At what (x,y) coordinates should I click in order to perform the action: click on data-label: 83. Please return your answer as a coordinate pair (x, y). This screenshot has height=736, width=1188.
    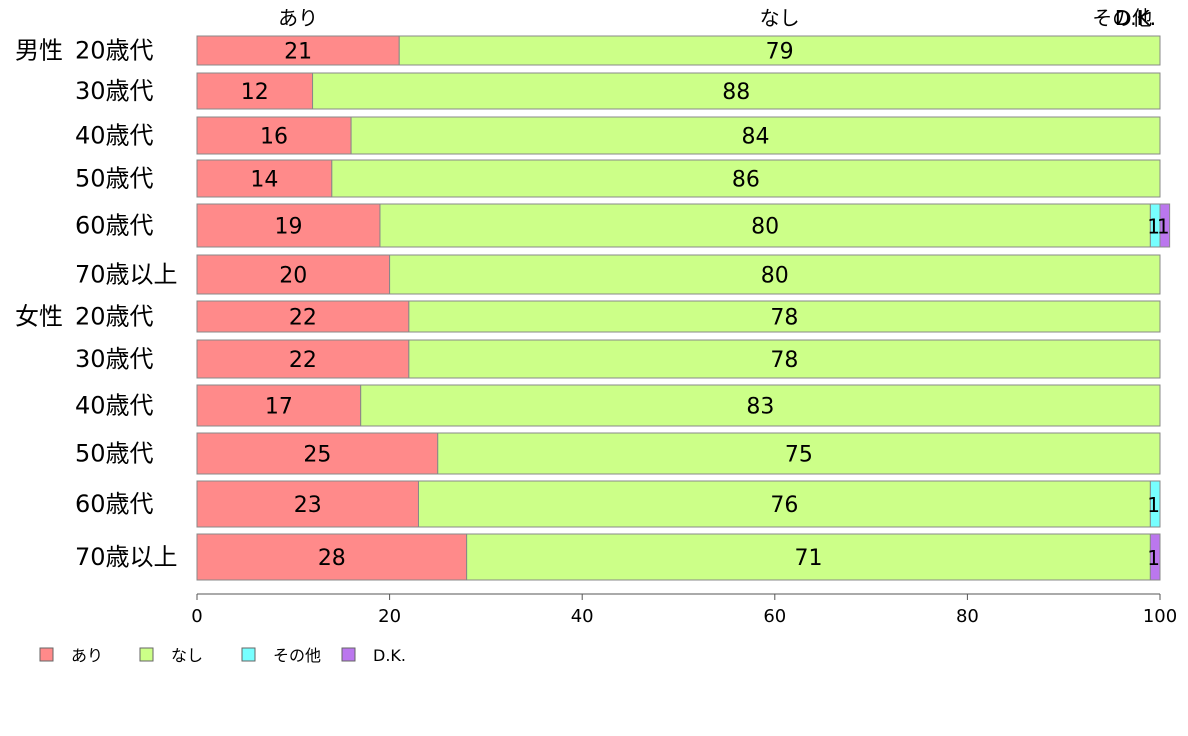
    Looking at the image, I should click on (760, 407).